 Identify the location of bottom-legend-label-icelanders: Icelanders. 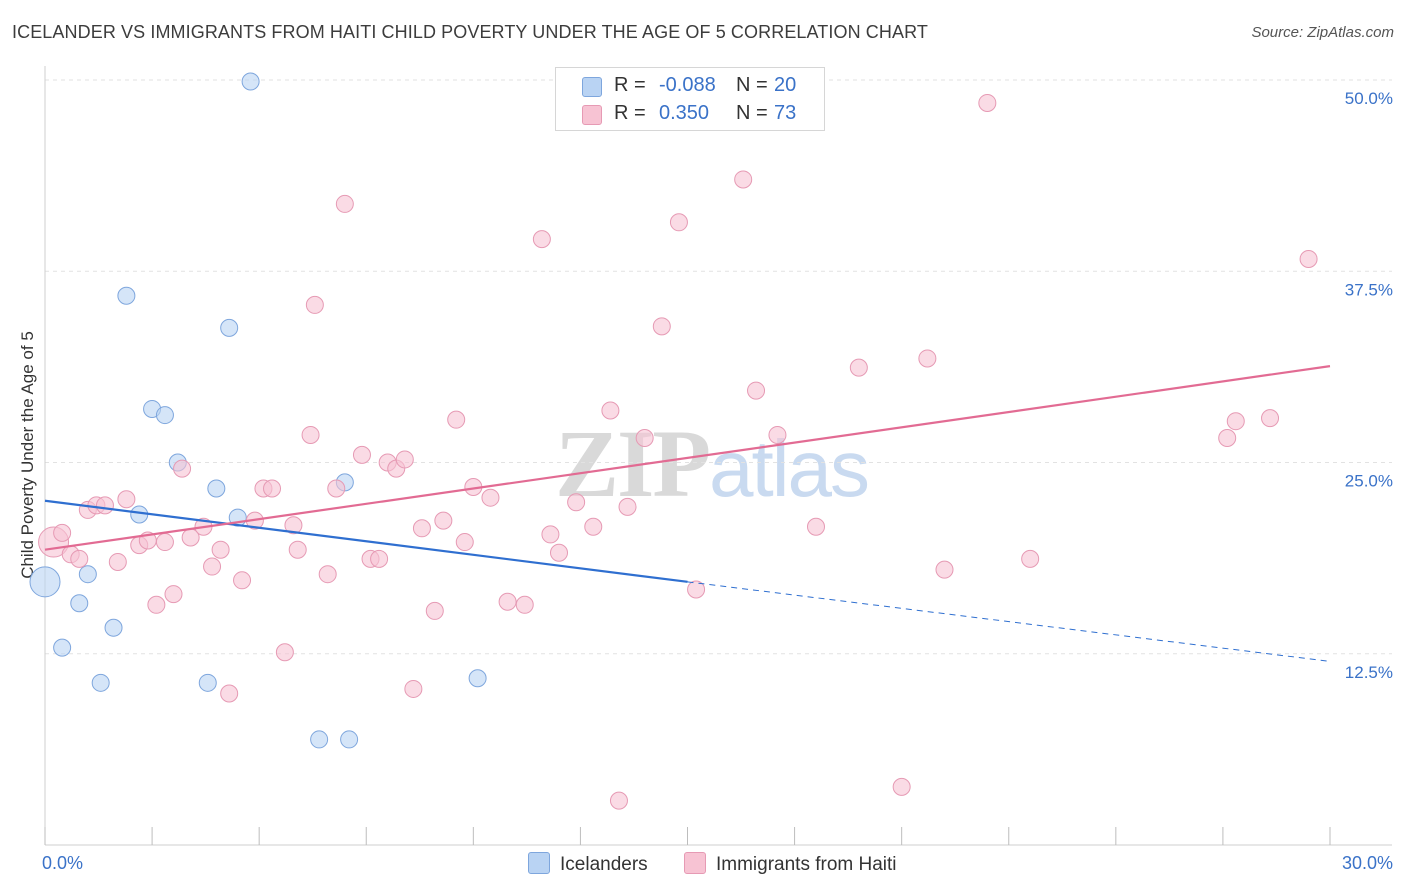
(604, 864).